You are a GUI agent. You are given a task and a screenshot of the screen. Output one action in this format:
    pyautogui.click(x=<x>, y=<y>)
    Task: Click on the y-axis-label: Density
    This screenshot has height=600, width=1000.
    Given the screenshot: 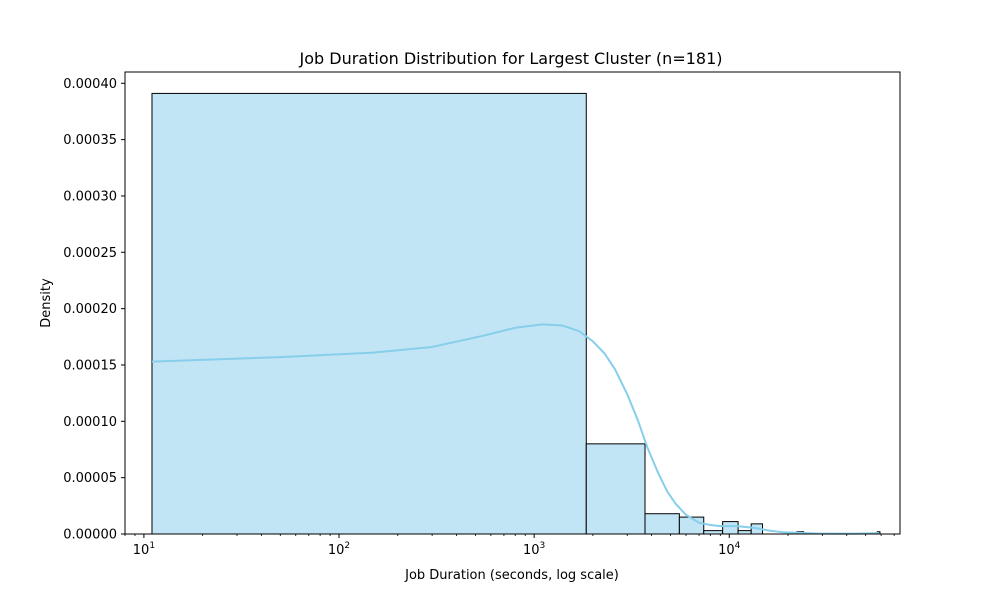 What is the action you would take?
    pyautogui.click(x=46, y=303)
    